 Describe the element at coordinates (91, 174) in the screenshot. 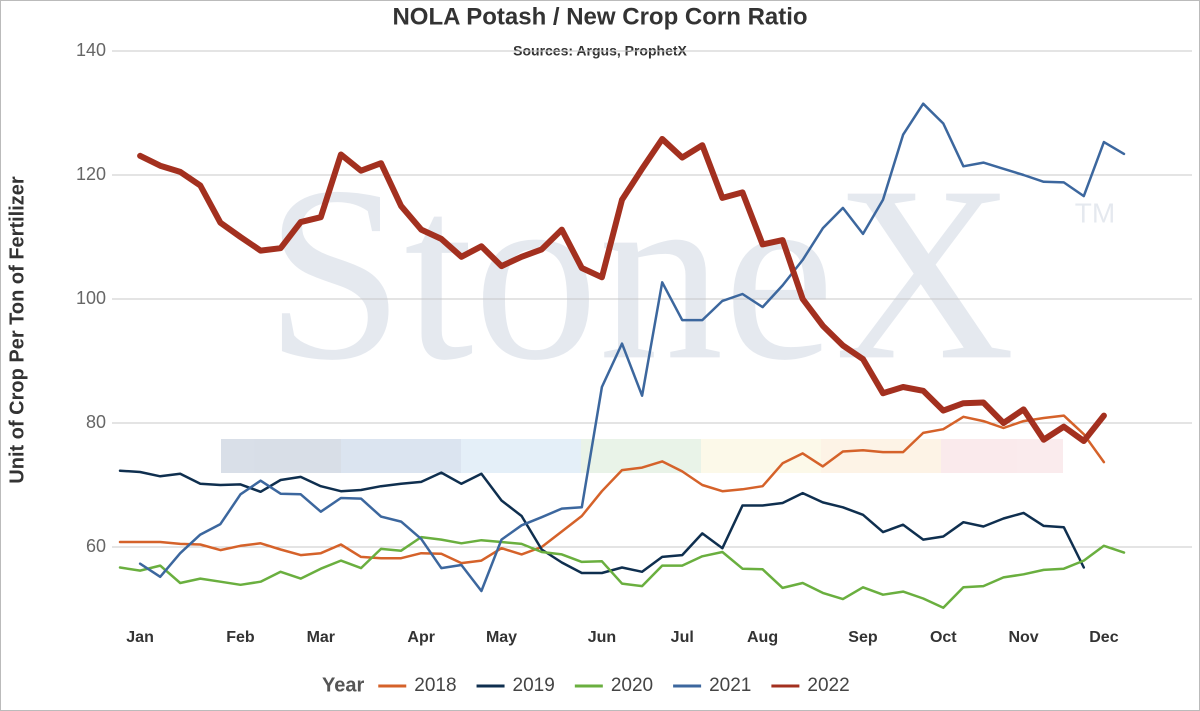

I see `y-tick-label: 120` at that location.